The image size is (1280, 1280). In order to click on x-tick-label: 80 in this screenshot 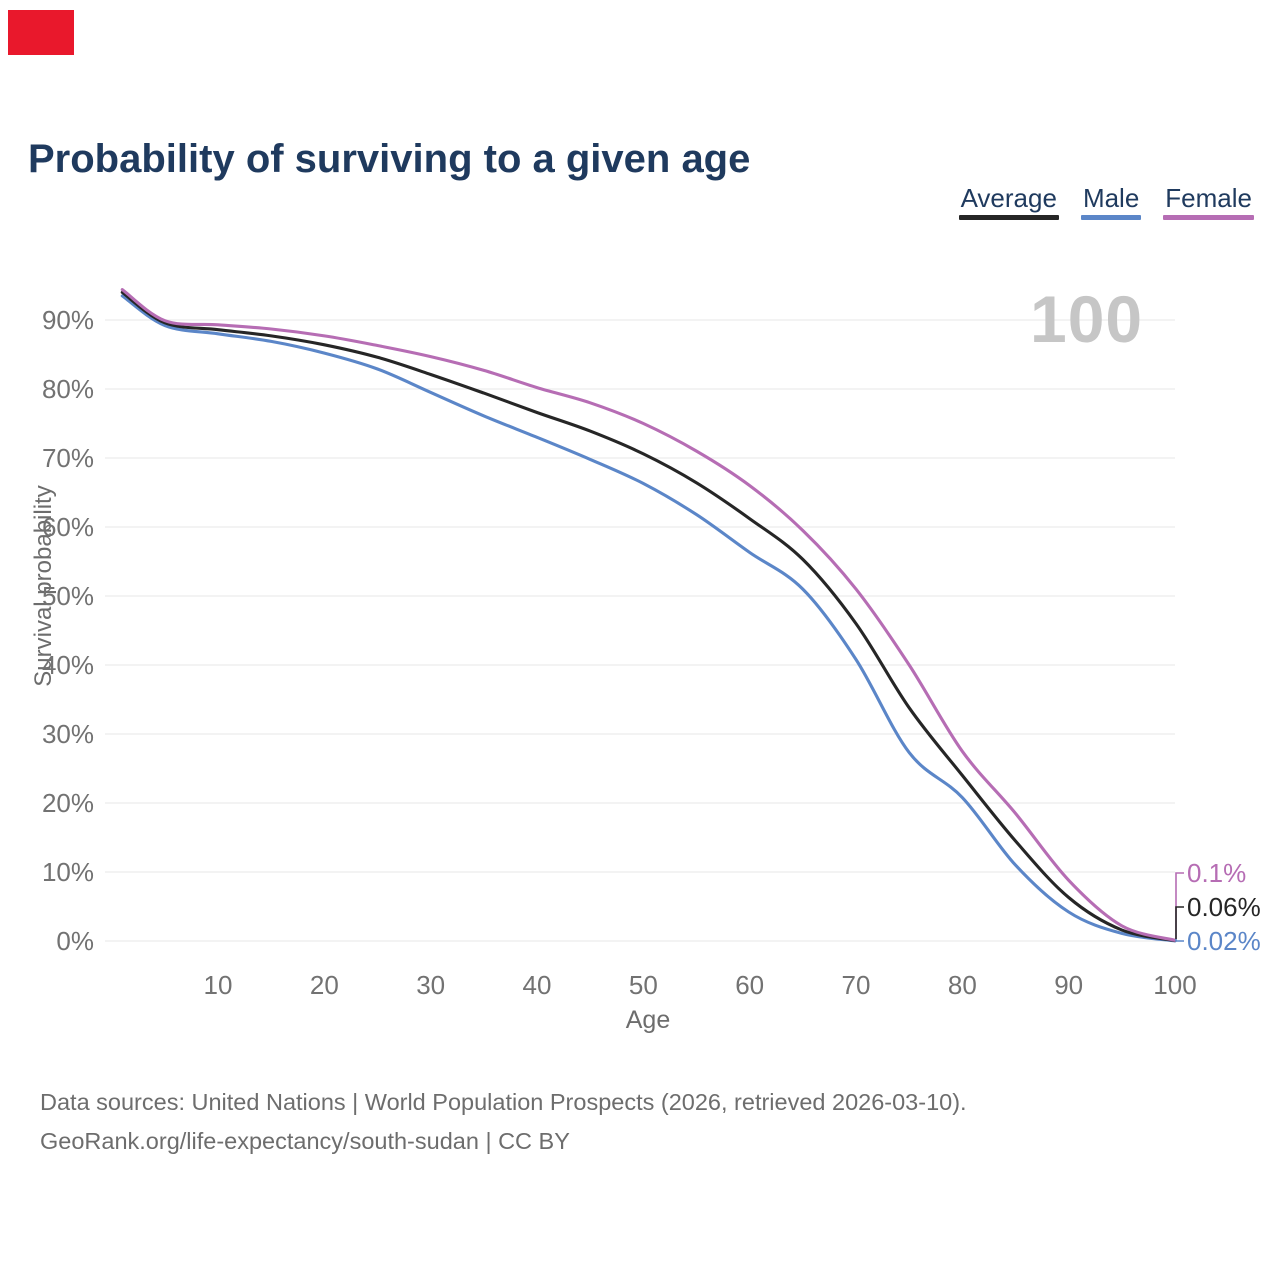, I will do `click(962, 985)`.